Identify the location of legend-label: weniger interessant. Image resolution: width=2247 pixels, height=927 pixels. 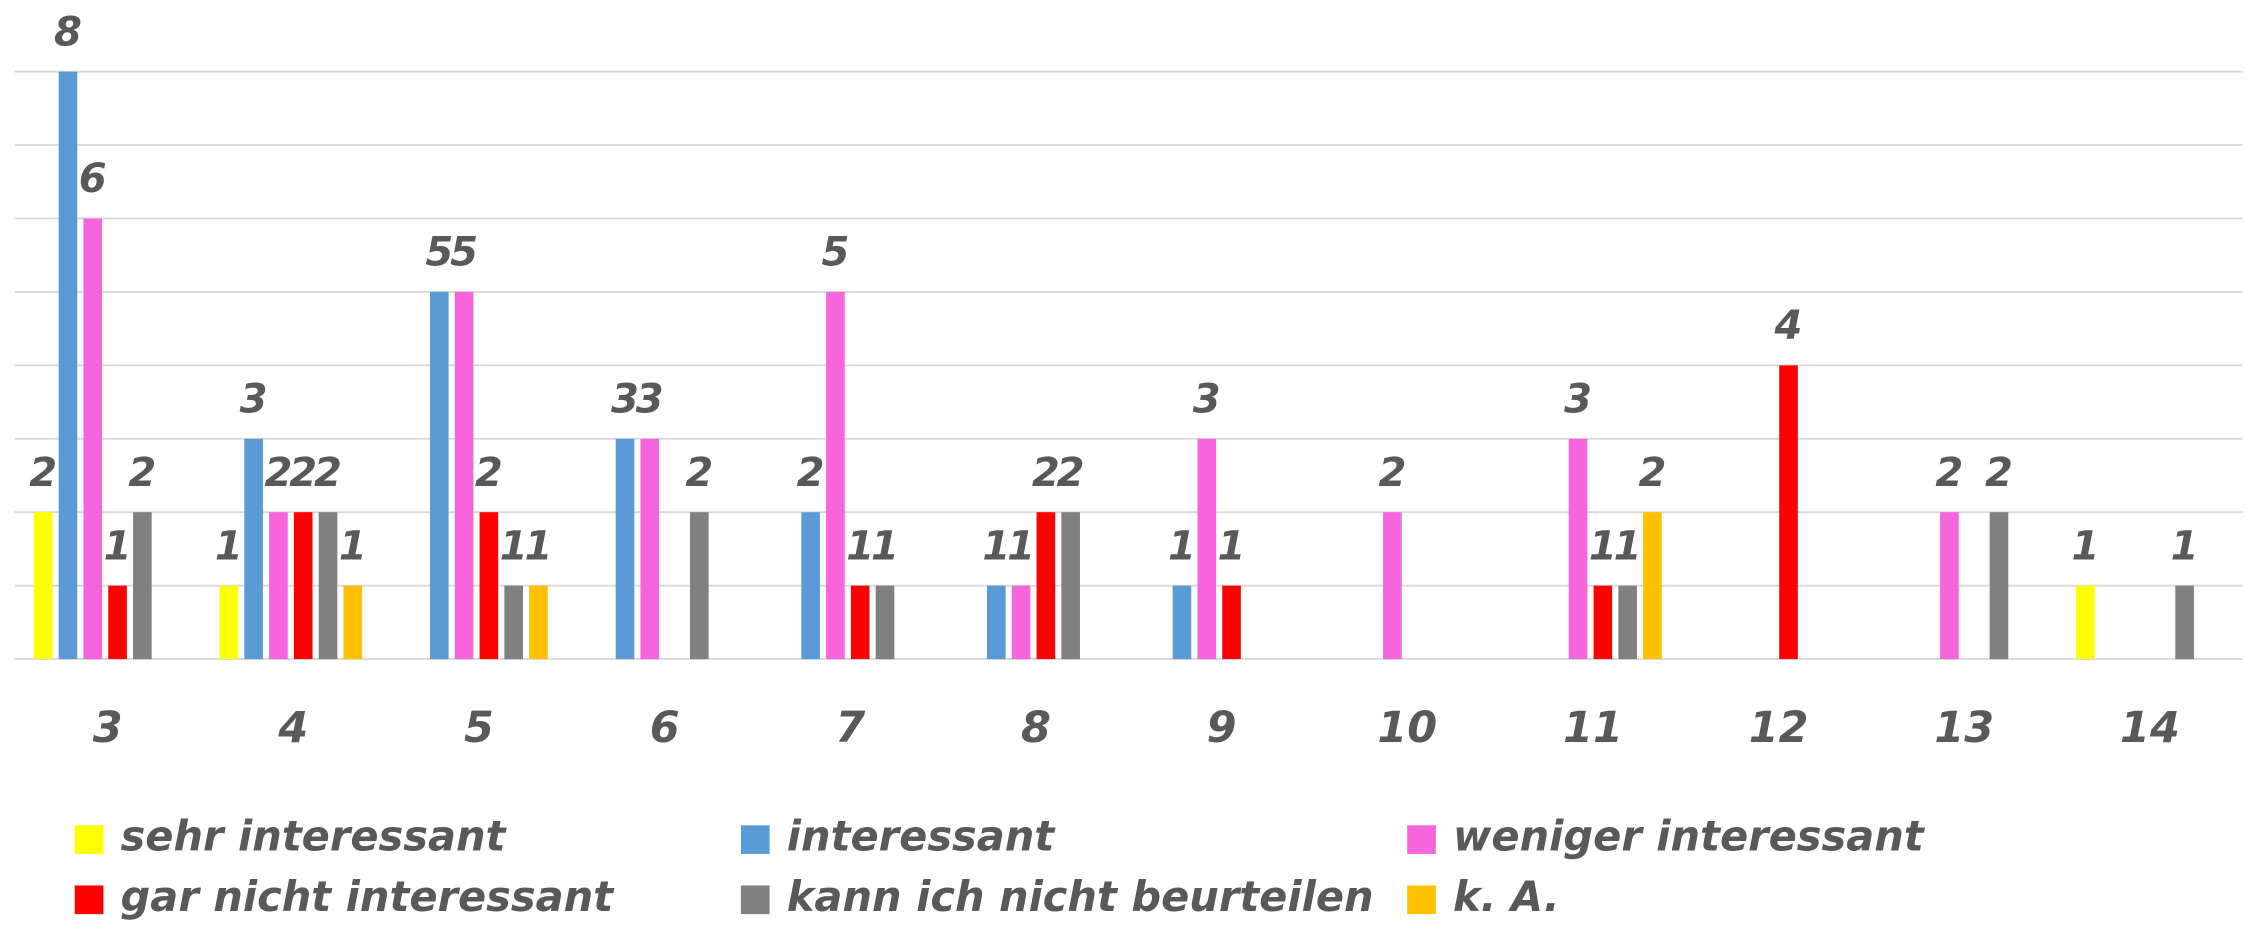
(1689, 836).